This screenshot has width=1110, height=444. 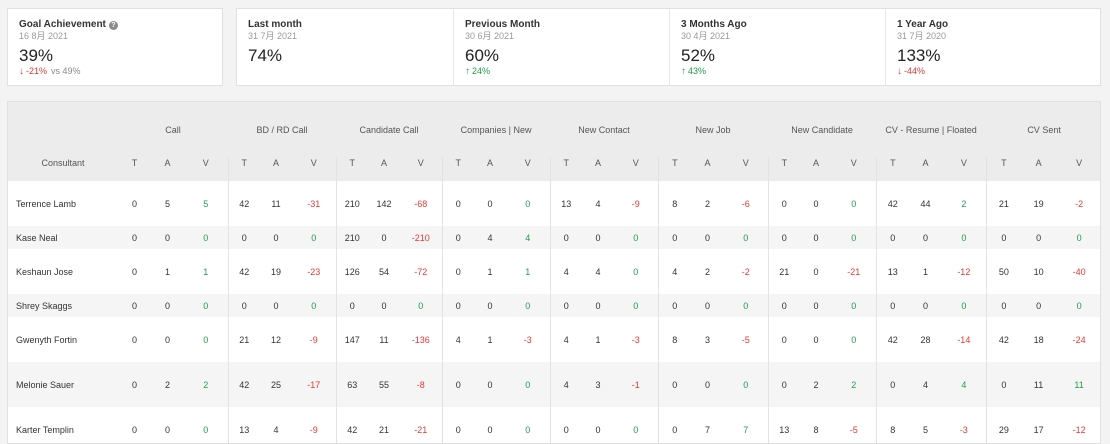 What do you see at coordinates (265, 55) in the screenshot?
I see `period-value: 74%` at bounding box center [265, 55].